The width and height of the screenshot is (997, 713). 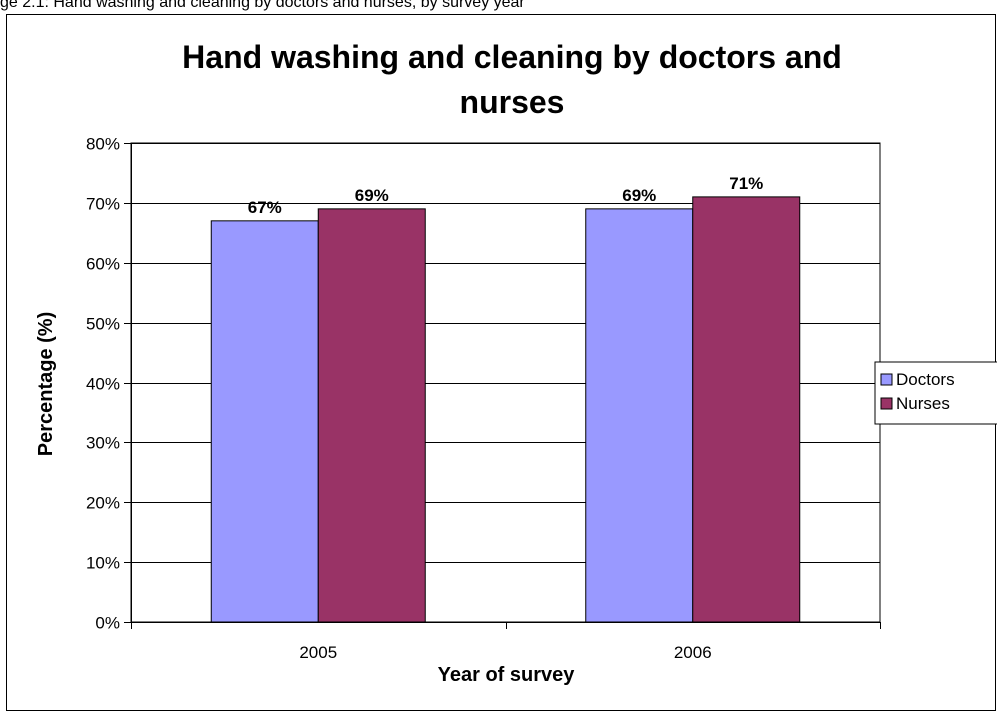 What do you see at coordinates (103, 324) in the screenshot?
I see `y-tick-label: 50%` at bounding box center [103, 324].